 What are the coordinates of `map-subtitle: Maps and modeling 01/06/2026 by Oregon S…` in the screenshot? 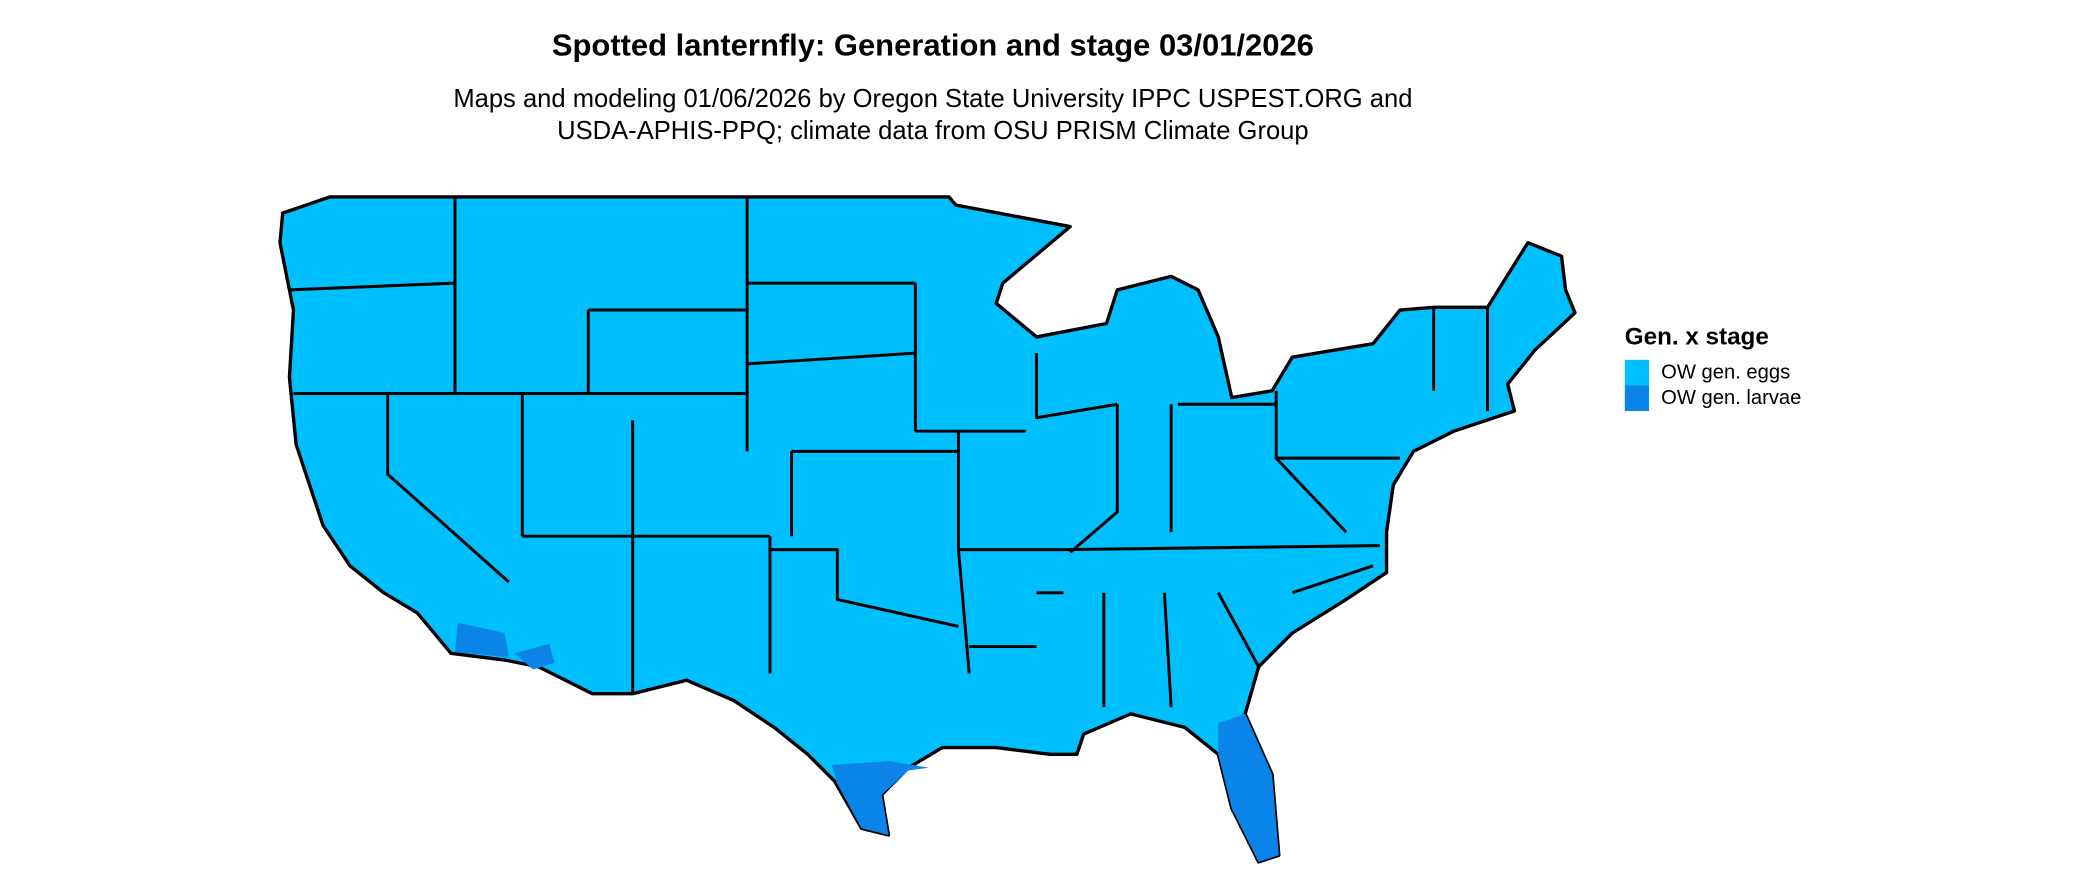 It's located at (932, 99).